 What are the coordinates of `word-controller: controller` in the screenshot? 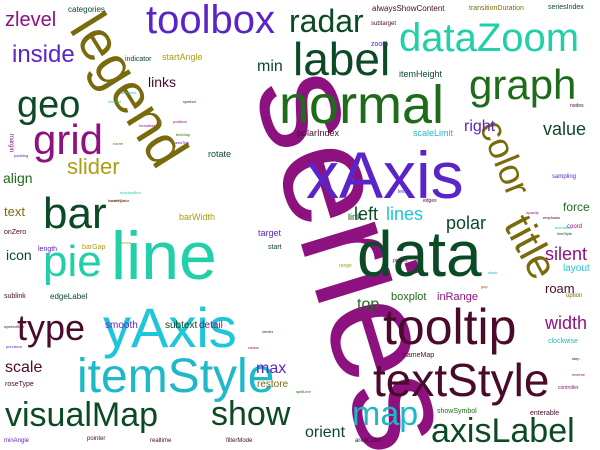 It's located at (568, 388).